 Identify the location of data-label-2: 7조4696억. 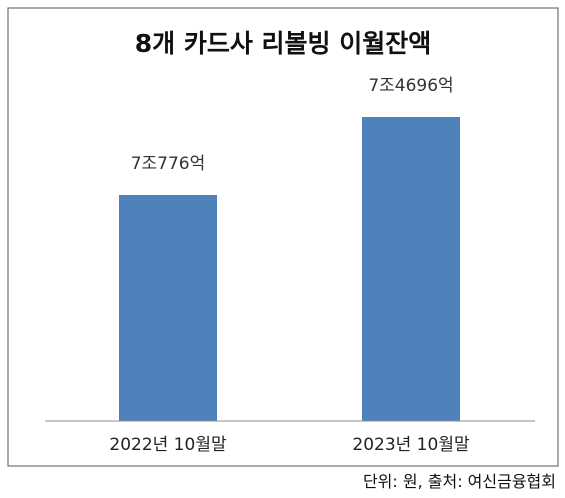
(410, 86).